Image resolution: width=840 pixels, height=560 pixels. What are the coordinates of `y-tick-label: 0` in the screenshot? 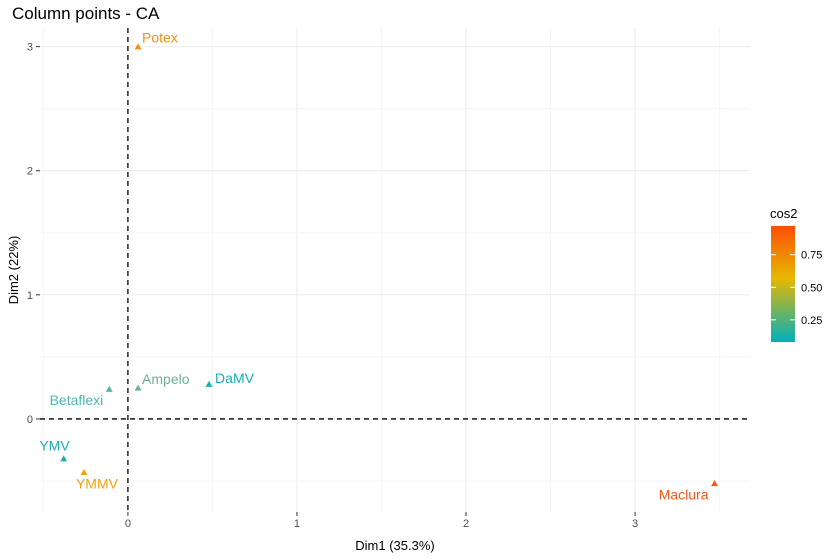 It's located at (30, 420).